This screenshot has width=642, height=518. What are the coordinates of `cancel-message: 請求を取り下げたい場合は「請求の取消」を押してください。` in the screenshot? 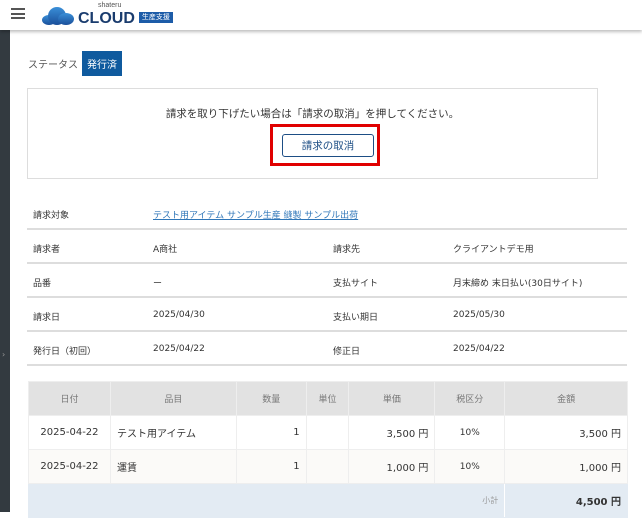 It's located at (312, 114).